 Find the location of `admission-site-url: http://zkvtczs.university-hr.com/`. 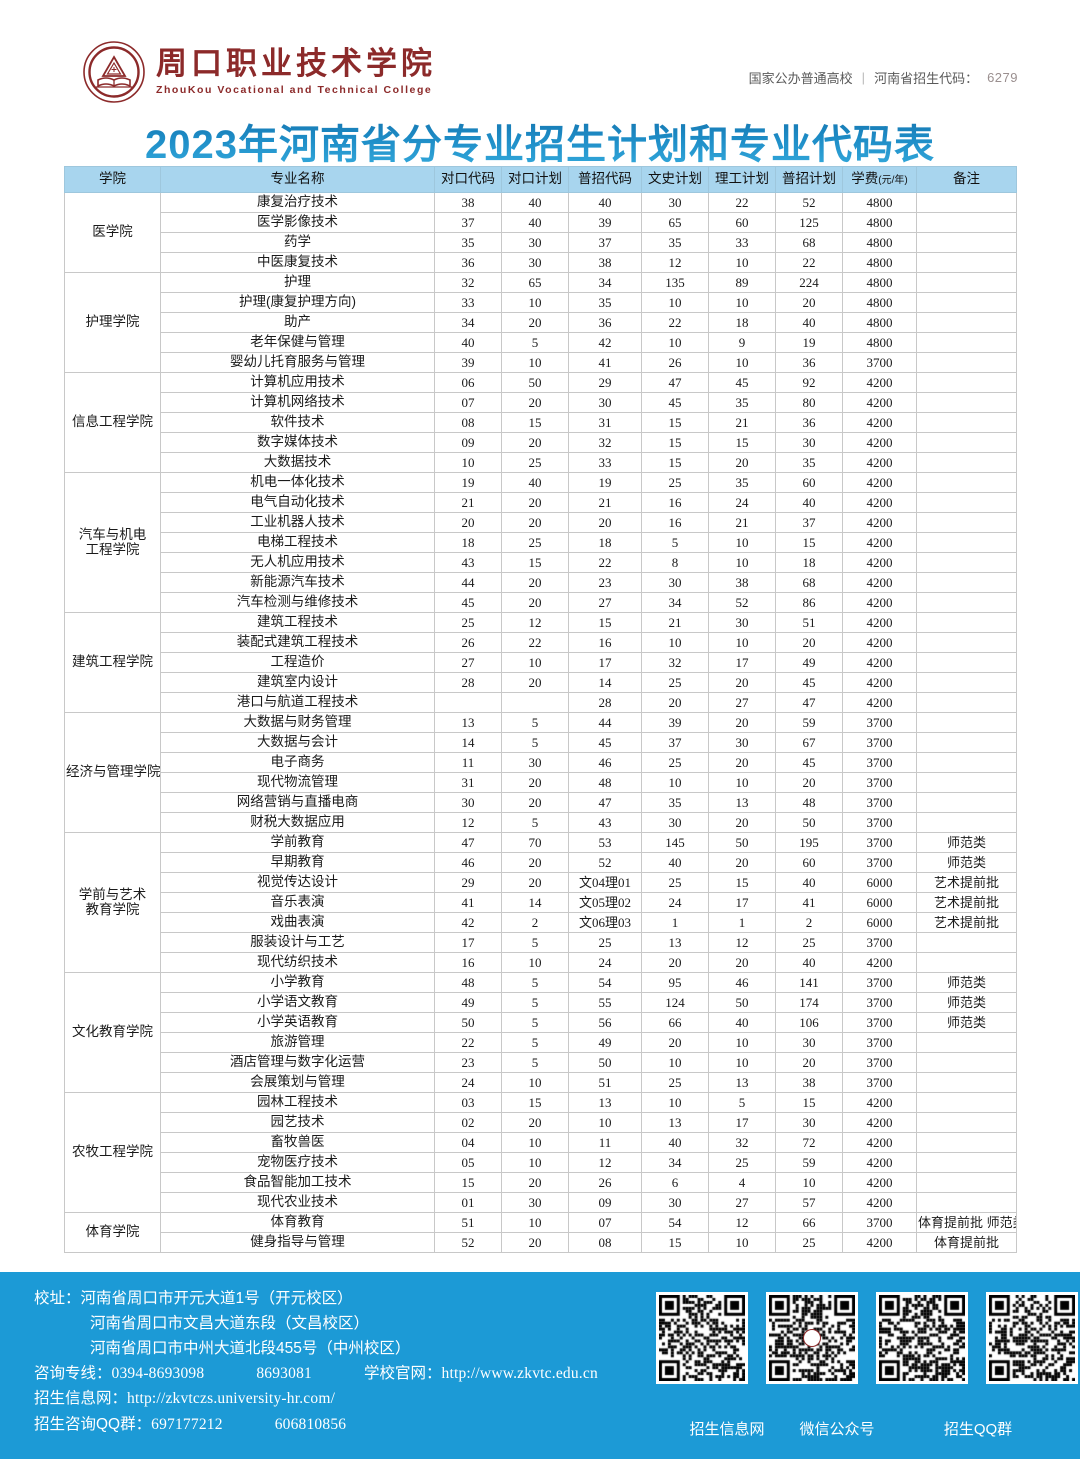

admission-site-url: http://zkvtczs.university-hr.com/ is located at coordinates (231, 1399).